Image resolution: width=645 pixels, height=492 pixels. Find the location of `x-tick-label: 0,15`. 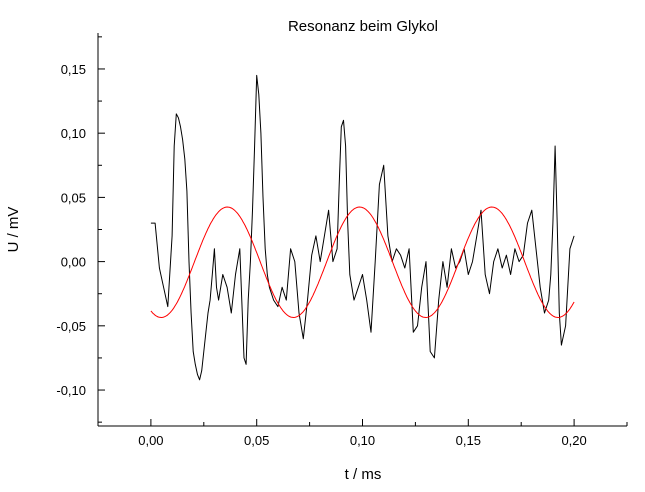

x-tick-label: 0,15 is located at coordinates (468, 440).